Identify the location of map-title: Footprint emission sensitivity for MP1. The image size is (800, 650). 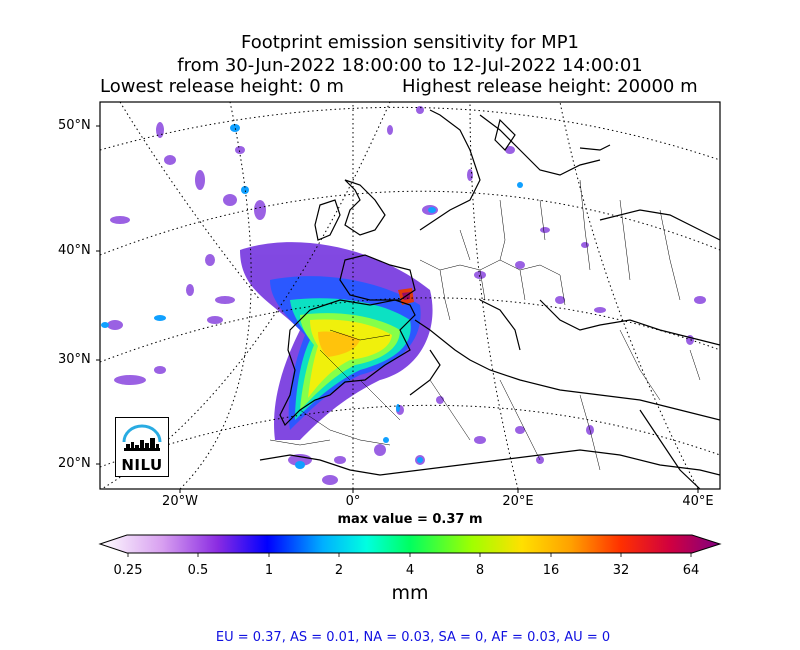
(409, 42).